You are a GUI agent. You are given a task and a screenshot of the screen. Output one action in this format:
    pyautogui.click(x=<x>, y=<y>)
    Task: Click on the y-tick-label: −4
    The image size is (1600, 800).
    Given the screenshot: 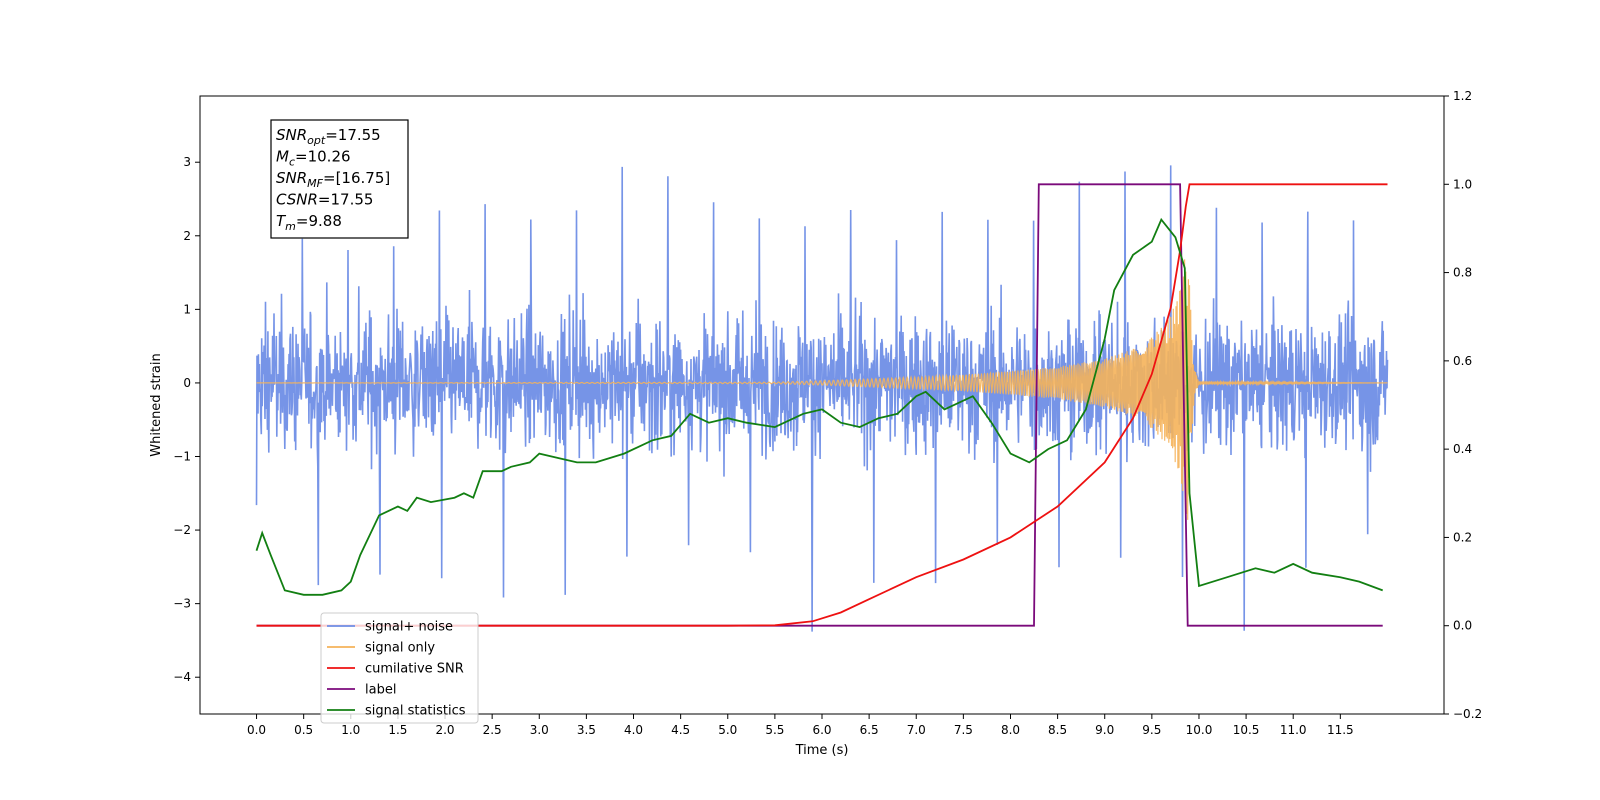 What is the action you would take?
    pyautogui.click(x=182, y=677)
    